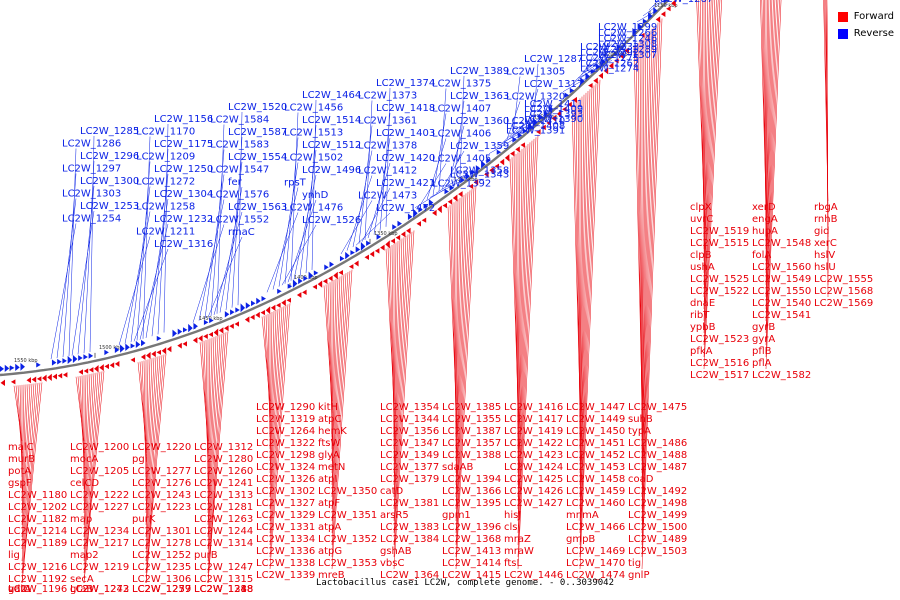 The width and height of the screenshot is (900, 600). I want to click on gene-label-lc2w_1264: LC2W_1264, so click(285, 431).